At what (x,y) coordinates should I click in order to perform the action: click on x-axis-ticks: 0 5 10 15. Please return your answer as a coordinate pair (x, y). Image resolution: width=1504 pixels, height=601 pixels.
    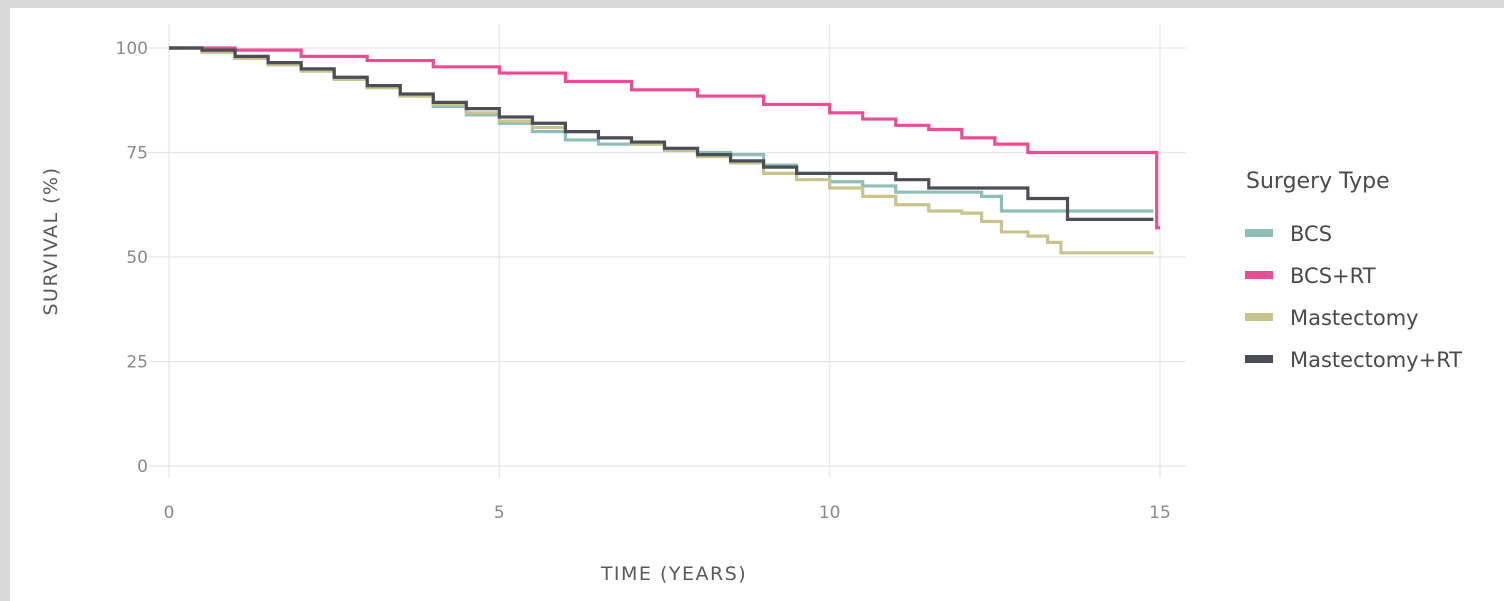
    Looking at the image, I should click on (667, 513).